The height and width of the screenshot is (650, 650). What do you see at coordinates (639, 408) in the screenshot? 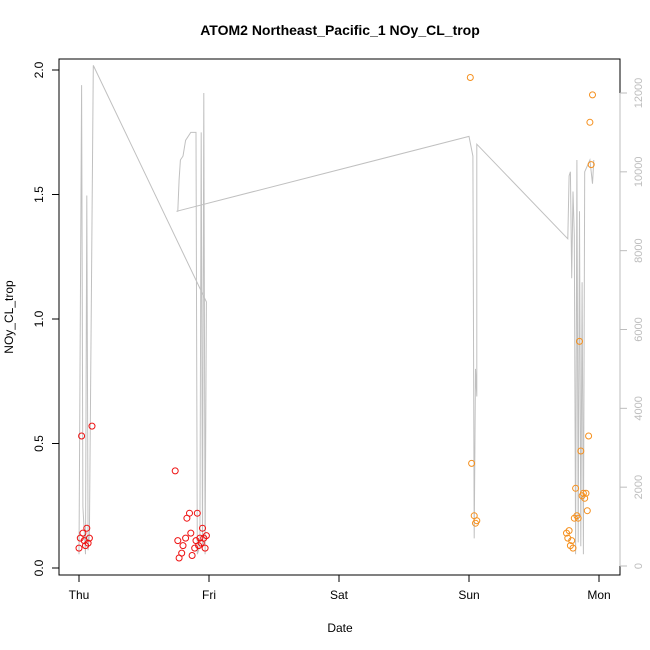
I see `y2-tick-label: 4000` at bounding box center [639, 408].